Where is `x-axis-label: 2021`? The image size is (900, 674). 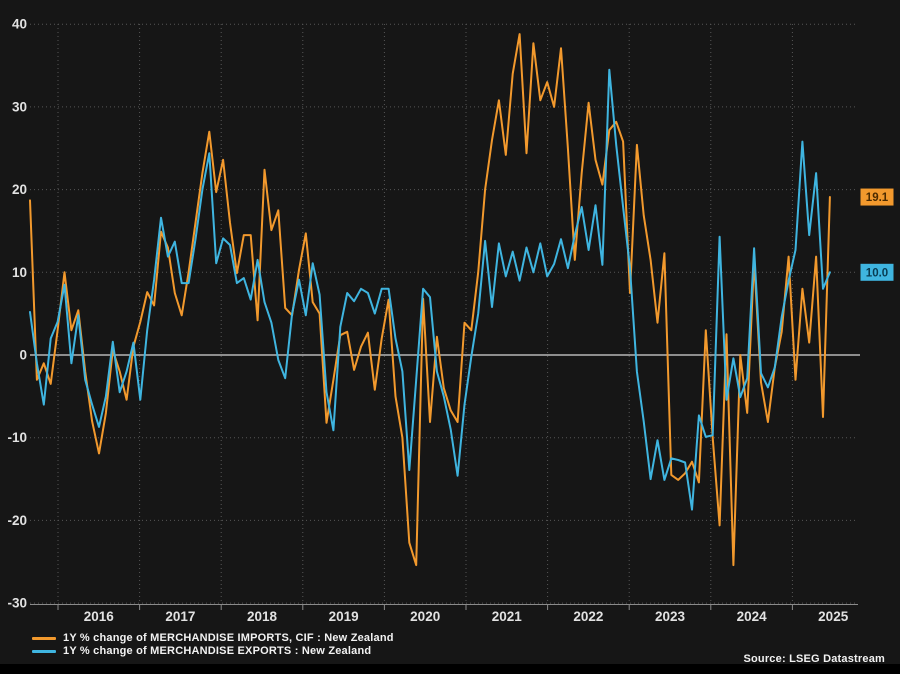
x-axis-label: 2021 is located at coordinates (507, 616).